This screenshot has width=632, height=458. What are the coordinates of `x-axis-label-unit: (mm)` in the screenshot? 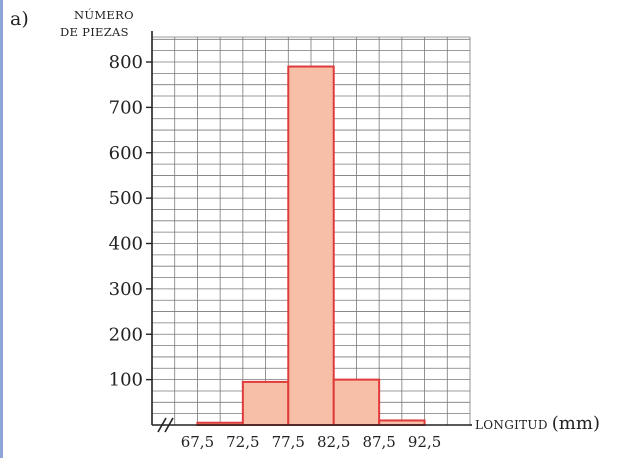 It's located at (575, 423).